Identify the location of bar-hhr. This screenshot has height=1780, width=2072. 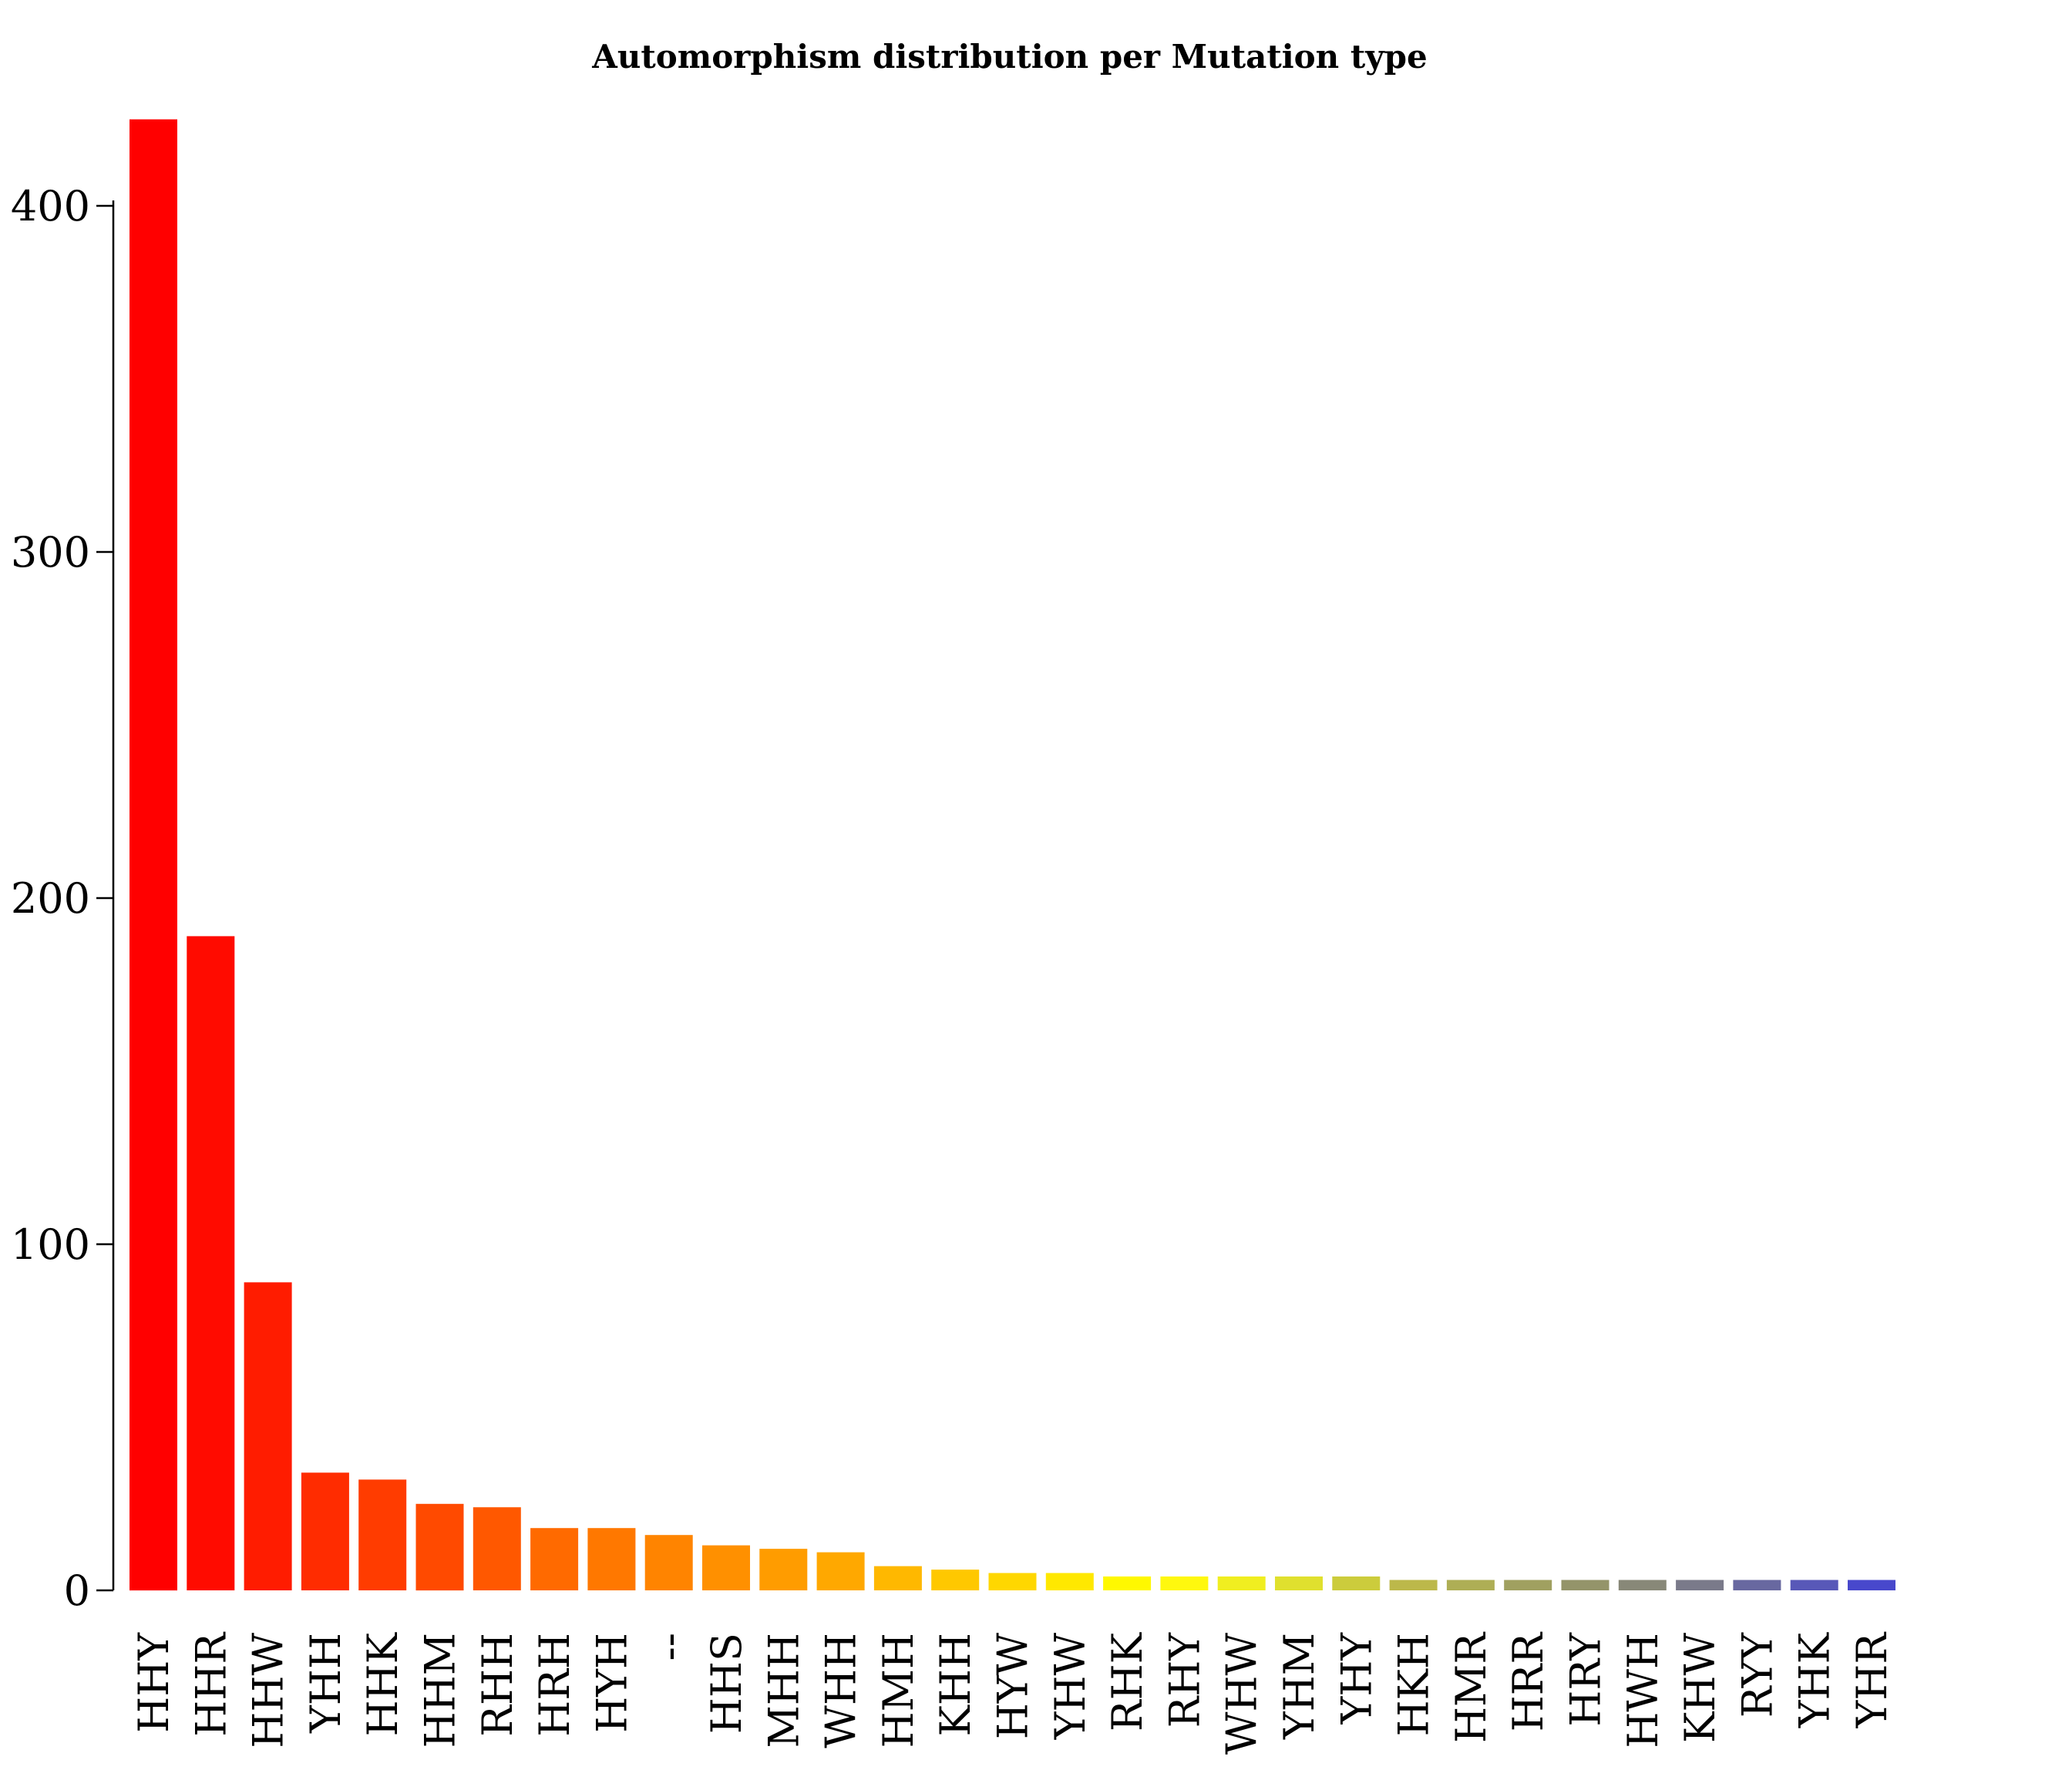
(211, 1263).